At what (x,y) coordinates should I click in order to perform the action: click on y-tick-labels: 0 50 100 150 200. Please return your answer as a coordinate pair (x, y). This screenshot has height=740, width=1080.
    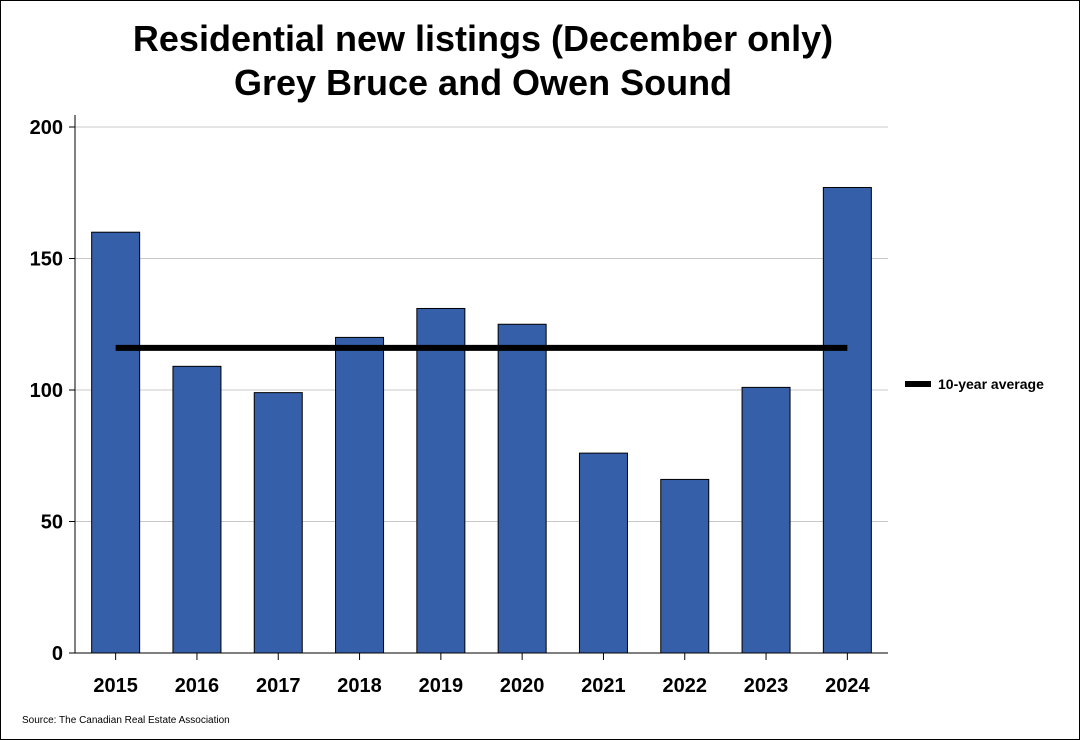
    Looking at the image, I should click on (52, 391).